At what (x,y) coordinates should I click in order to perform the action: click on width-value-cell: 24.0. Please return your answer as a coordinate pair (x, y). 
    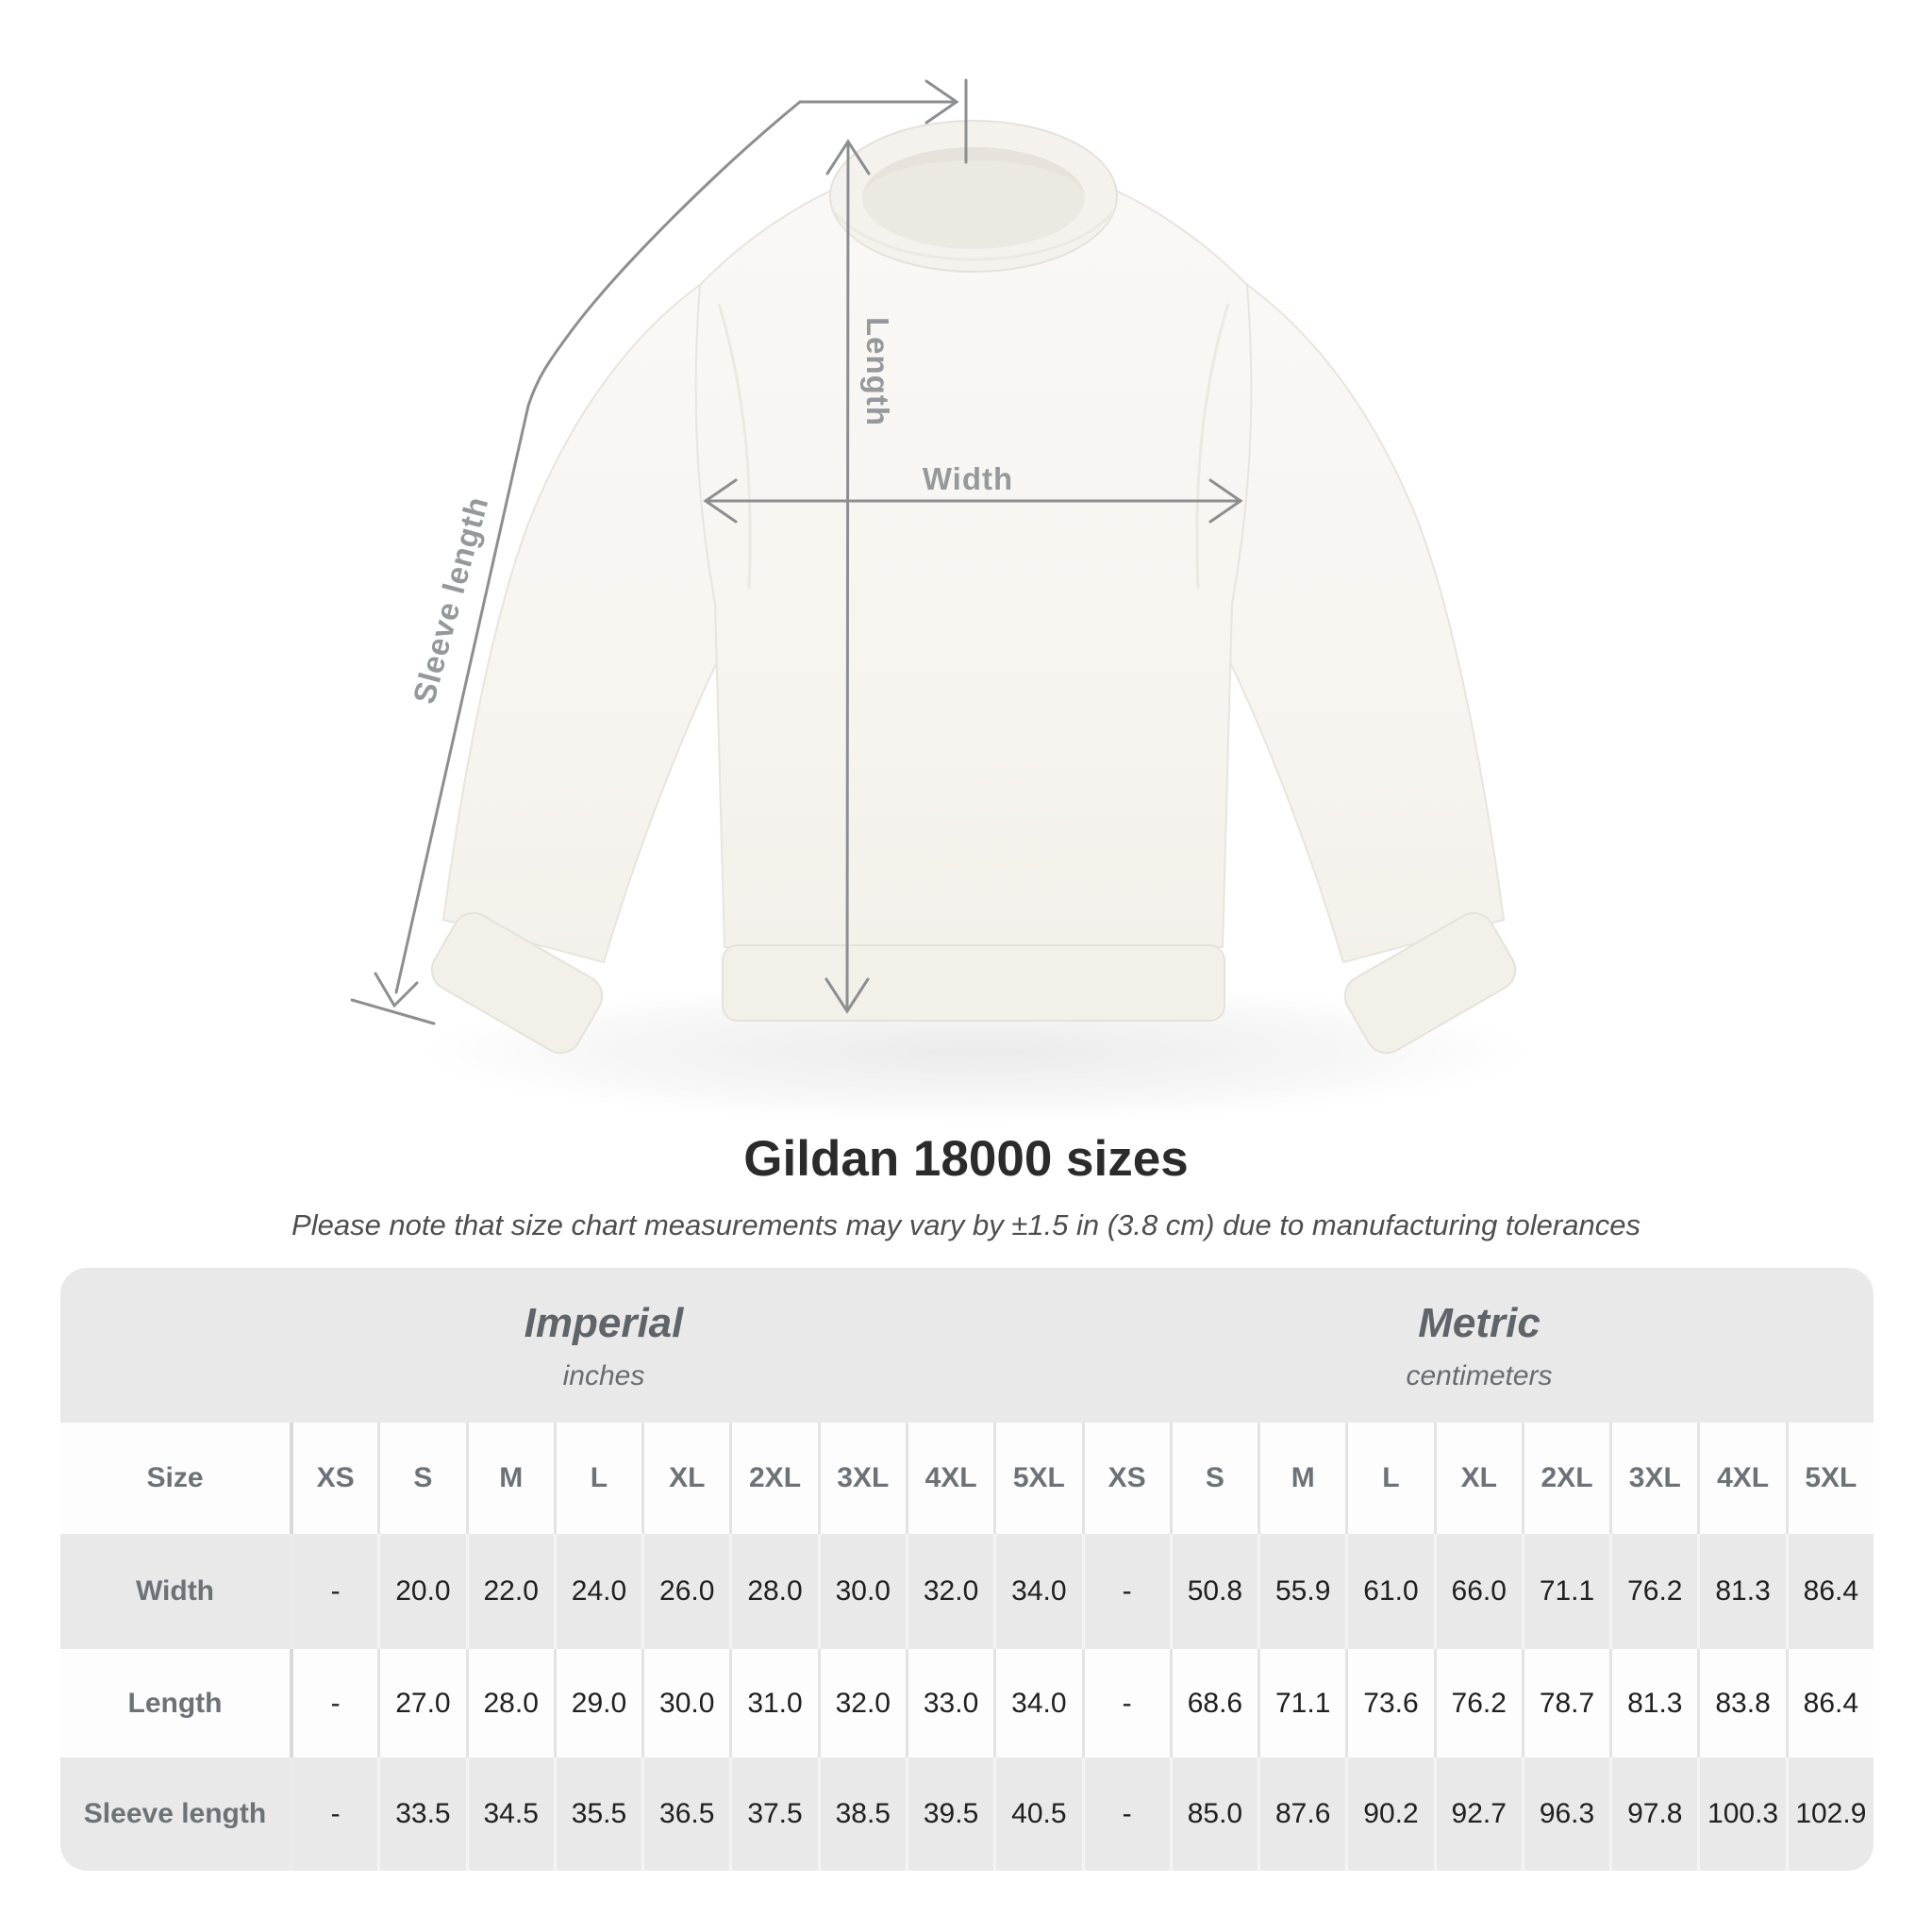
    Looking at the image, I should click on (597, 1591).